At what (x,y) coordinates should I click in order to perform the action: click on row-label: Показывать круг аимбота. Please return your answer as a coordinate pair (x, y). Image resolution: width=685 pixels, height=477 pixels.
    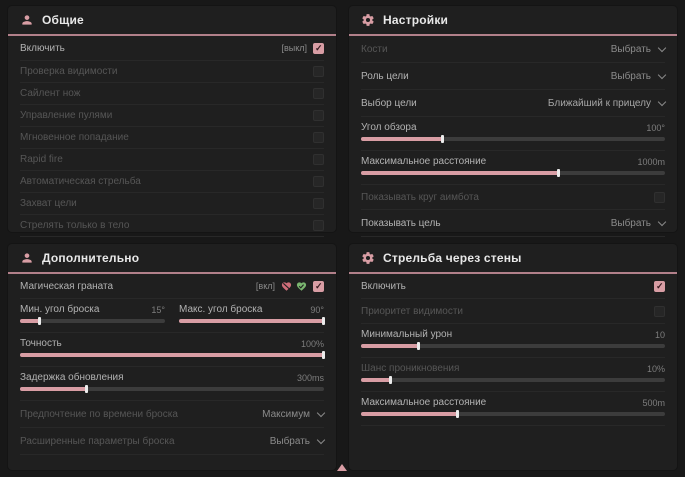
    Looking at the image, I should click on (420, 197).